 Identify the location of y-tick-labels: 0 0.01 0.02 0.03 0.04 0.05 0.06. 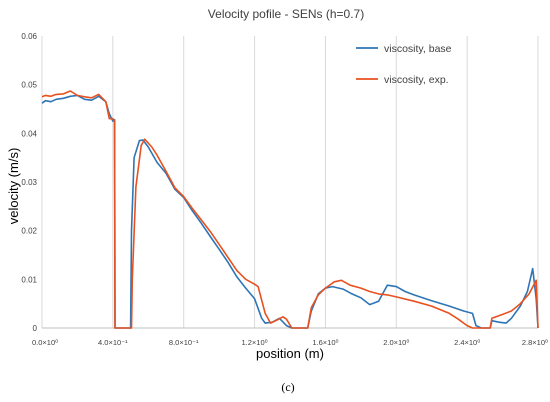
(29, 182).